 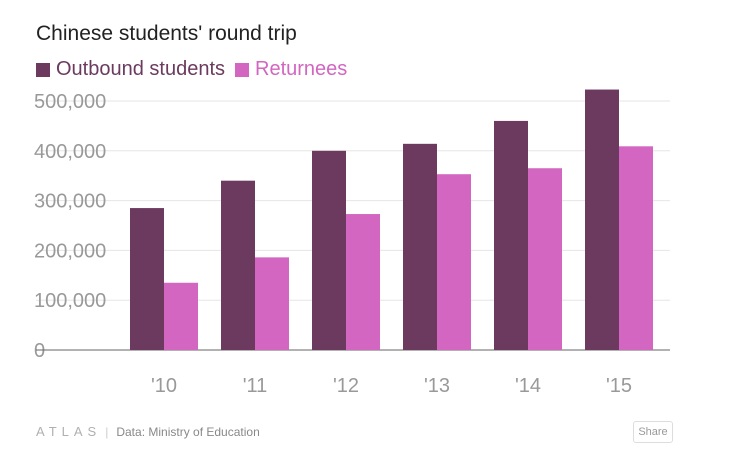 What do you see at coordinates (70, 301) in the screenshot?
I see `y-tick-label: 100,000` at bounding box center [70, 301].